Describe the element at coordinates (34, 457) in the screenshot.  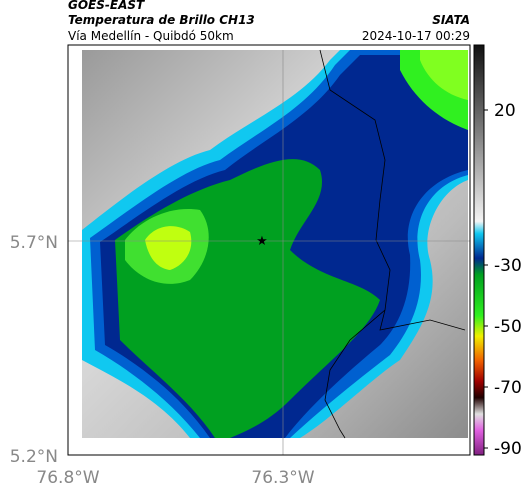
I see `lat-label: 5.2°N` at that location.